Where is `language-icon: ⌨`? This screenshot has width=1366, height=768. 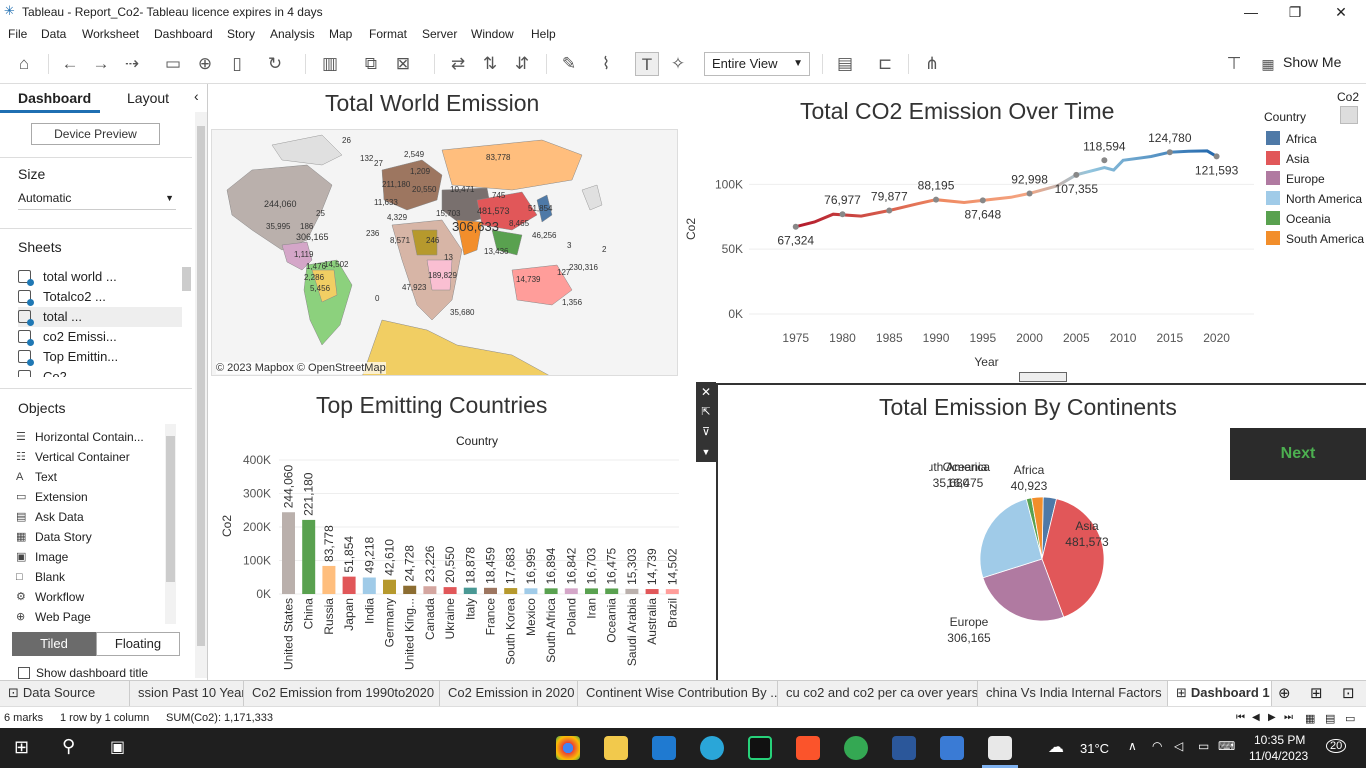
language-icon: ⌨ is located at coordinates (1227, 746).